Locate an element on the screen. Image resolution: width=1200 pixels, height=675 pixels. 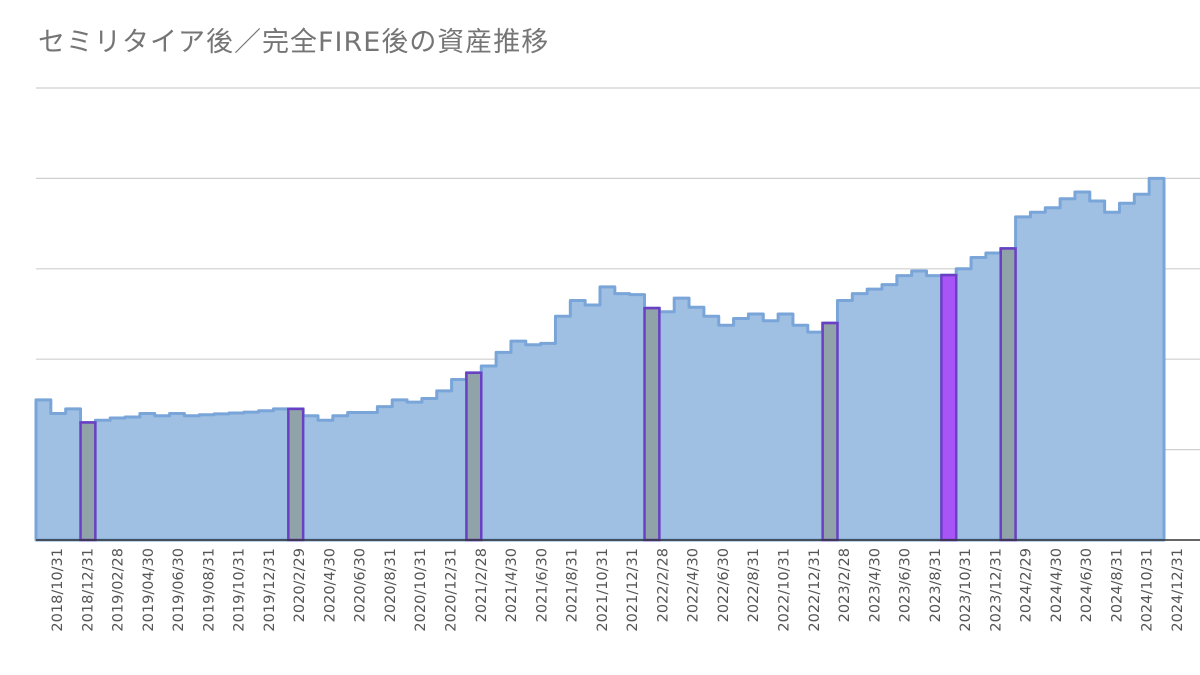
x-tick-label: 2024/6/30 is located at coordinates (1087, 585).